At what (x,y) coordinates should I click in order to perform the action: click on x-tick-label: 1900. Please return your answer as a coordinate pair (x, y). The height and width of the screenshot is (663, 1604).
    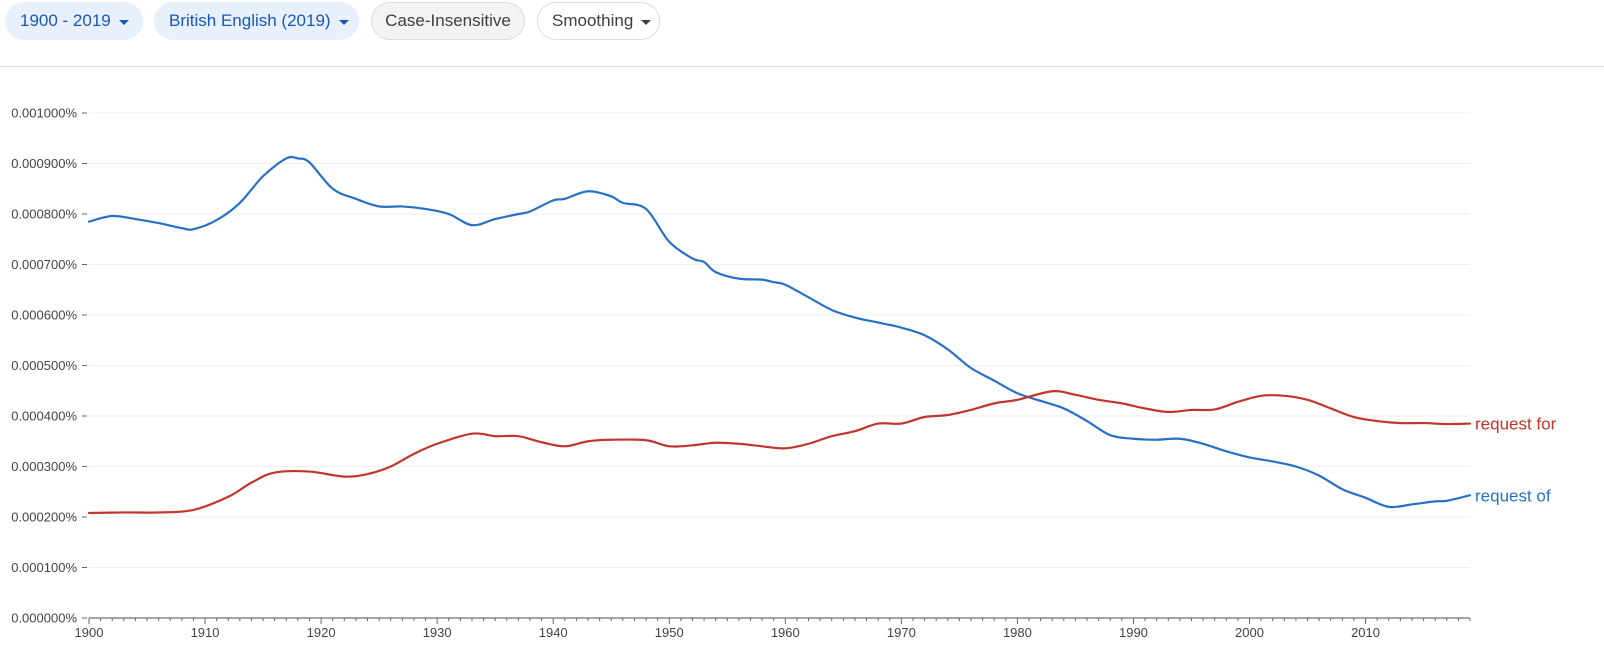
    Looking at the image, I should click on (89, 632).